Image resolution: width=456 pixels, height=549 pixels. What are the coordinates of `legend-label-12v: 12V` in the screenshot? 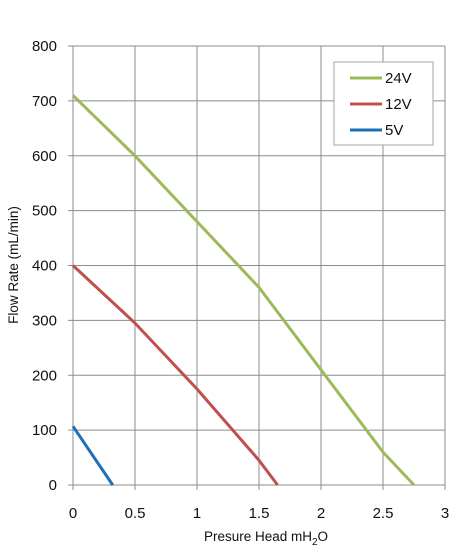 It's located at (398, 104).